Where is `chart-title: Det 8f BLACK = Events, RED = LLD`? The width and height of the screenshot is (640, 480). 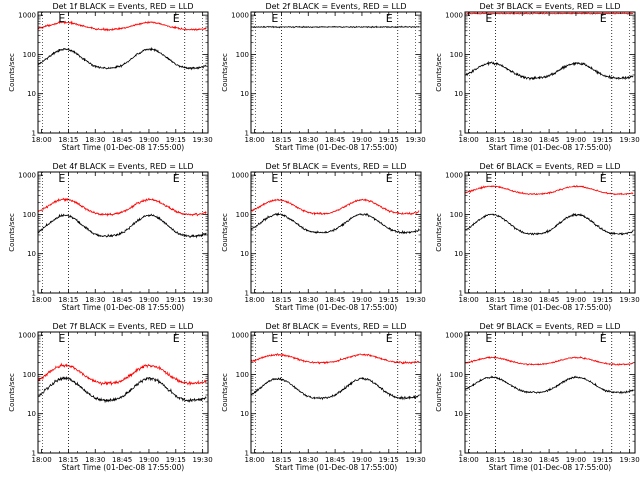 chart-title: Det 8f BLACK = Events, RED = LLD is located at coordinates (335, 326).